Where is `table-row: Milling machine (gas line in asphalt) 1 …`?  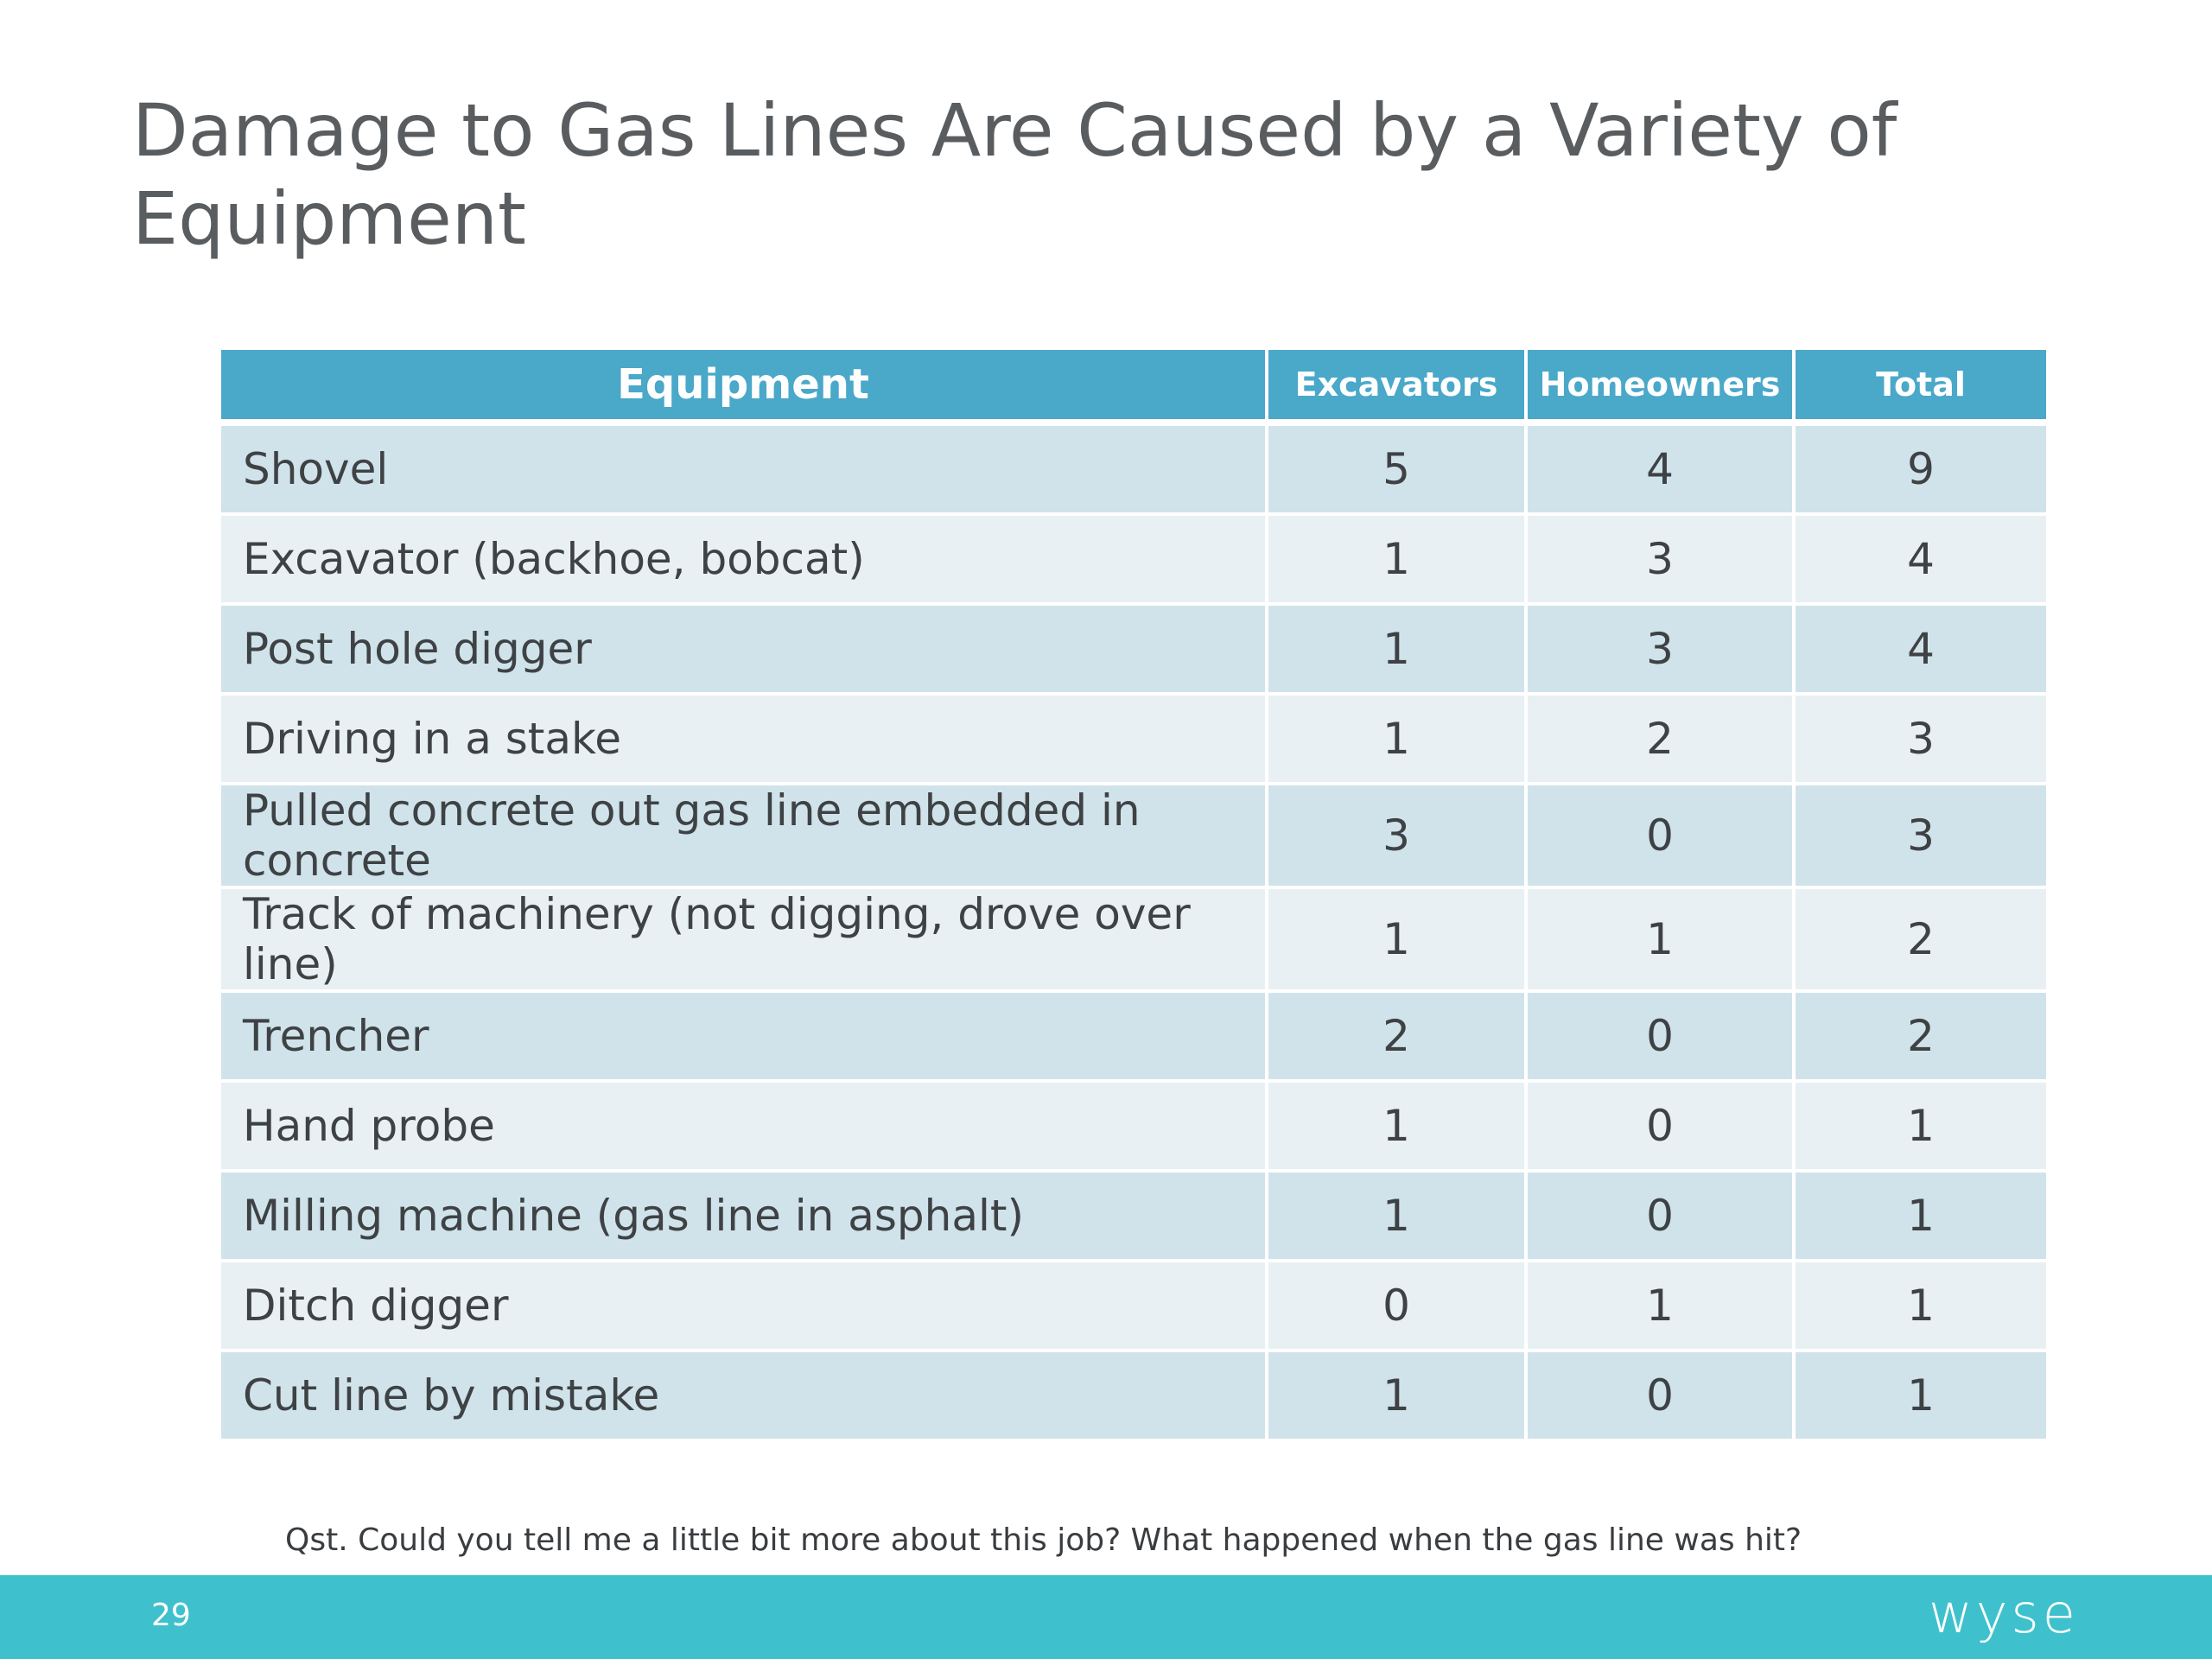
table-row: Milling machine (gas line in asphalt) 1 … is located at coordinates (1133, 1216).